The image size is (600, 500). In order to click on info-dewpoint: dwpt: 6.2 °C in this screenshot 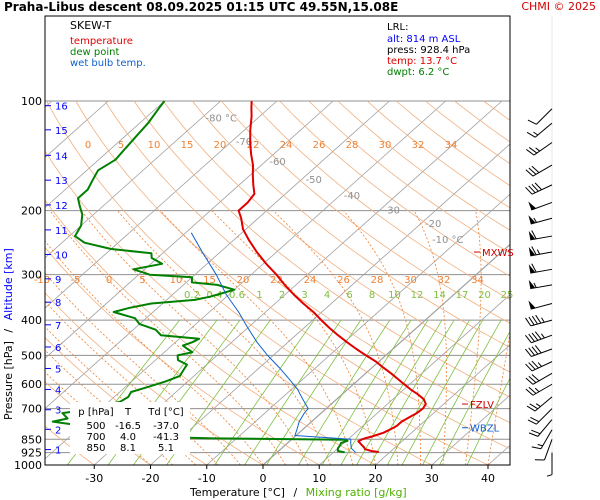, I will do `click(418, 72)`.